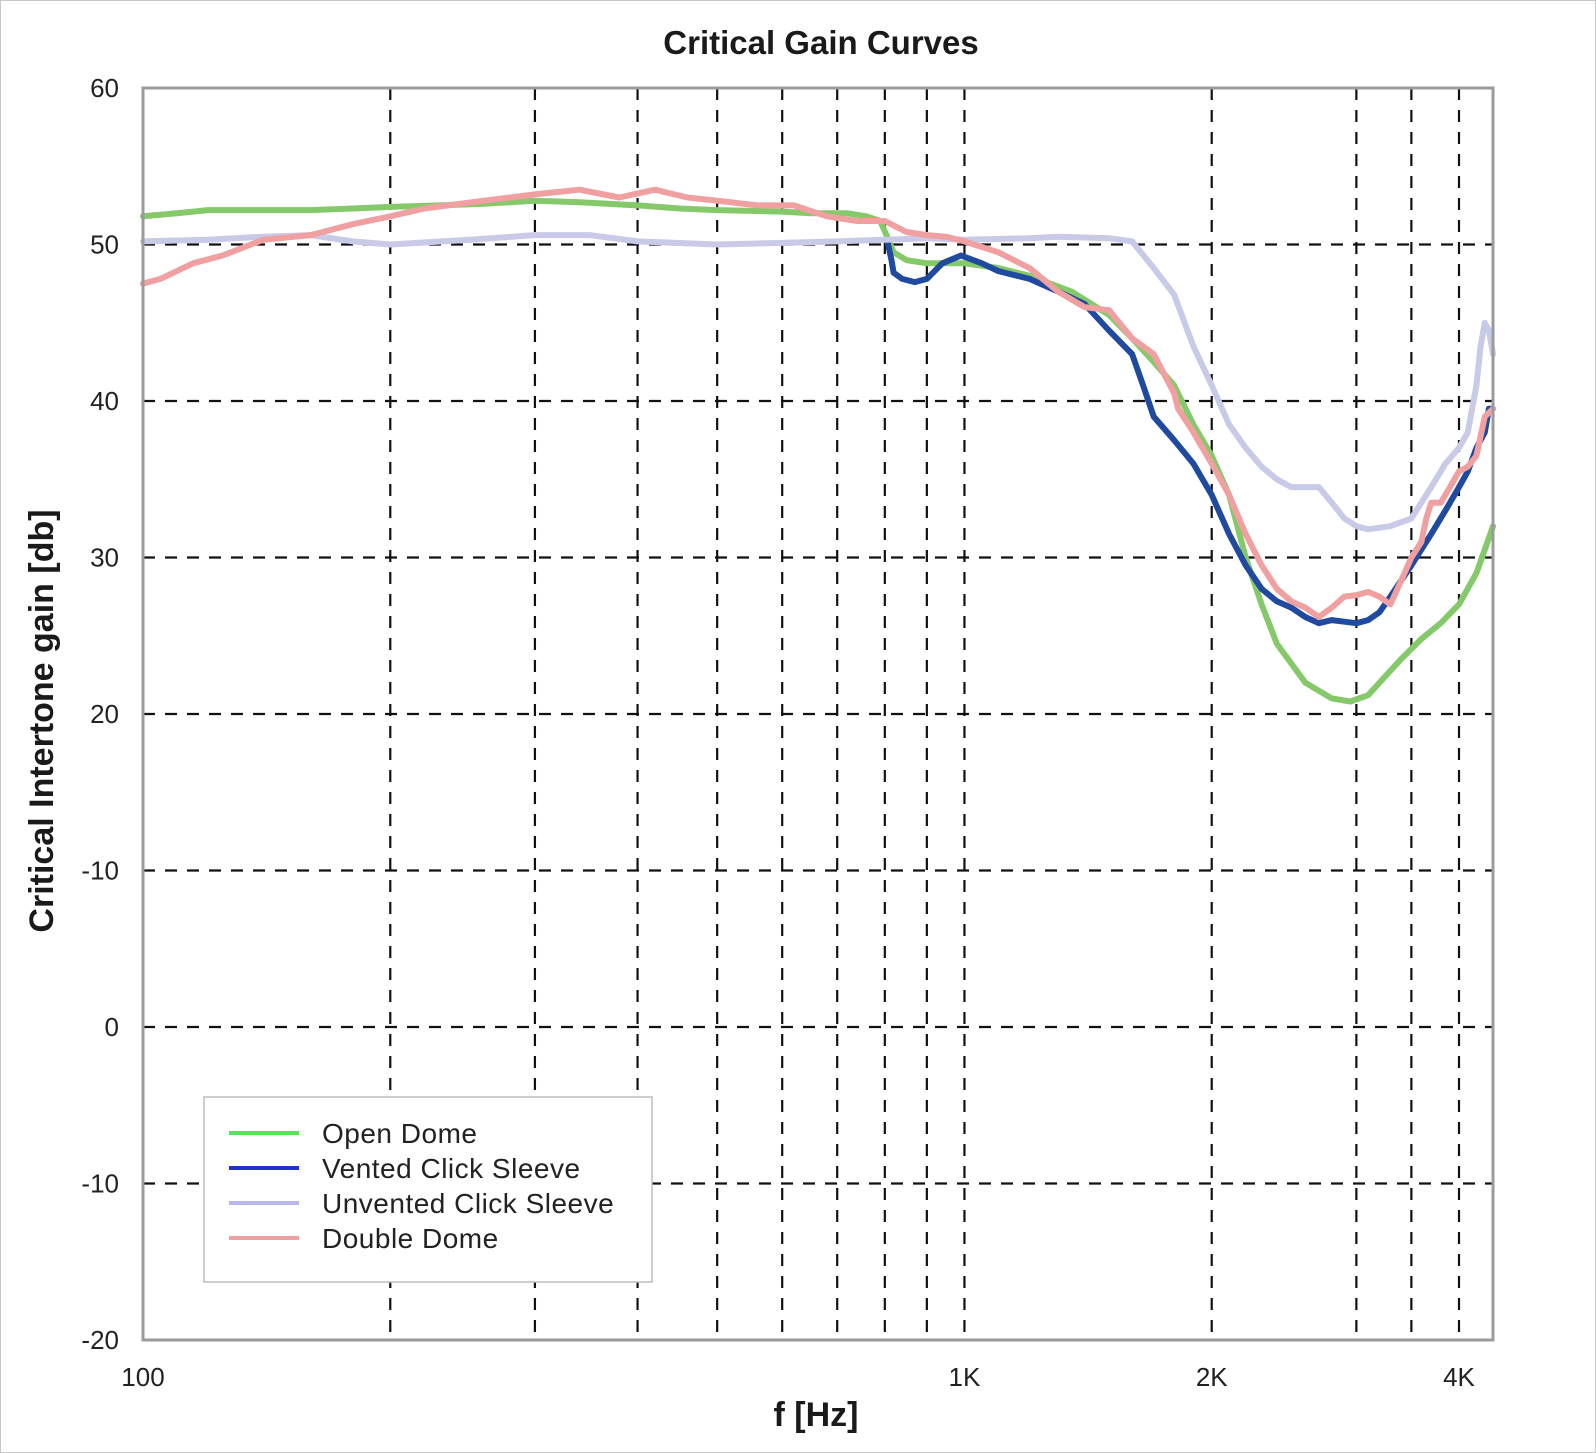 Image resolution: width=1596 pixels, height=1453 pixels. Describe the element at coordinates (1190, 431) in the screenshot. I see `series-line-vented-click-sleeve` at that location.